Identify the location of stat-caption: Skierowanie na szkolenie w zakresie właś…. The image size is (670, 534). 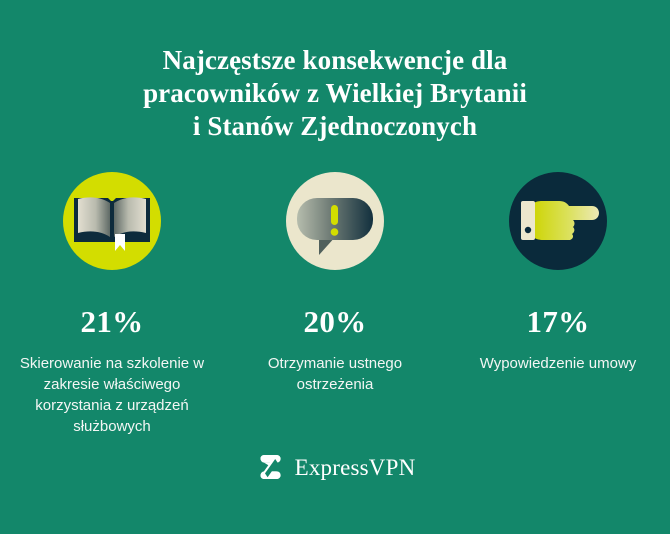
(112, 395).